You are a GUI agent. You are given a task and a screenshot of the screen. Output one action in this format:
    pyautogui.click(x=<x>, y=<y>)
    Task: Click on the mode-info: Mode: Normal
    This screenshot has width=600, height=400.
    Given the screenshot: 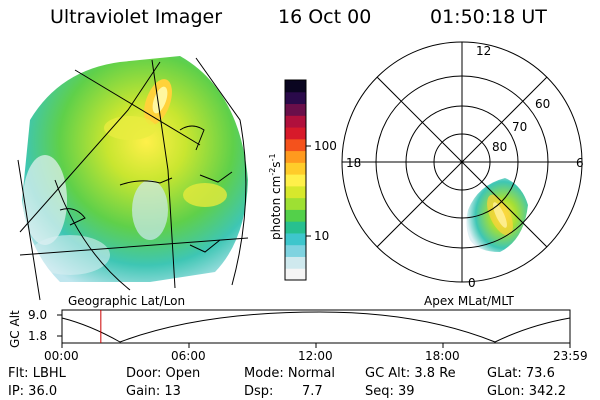 What is the action you would take?
    pyautogui.click(x=289, y=373)
    